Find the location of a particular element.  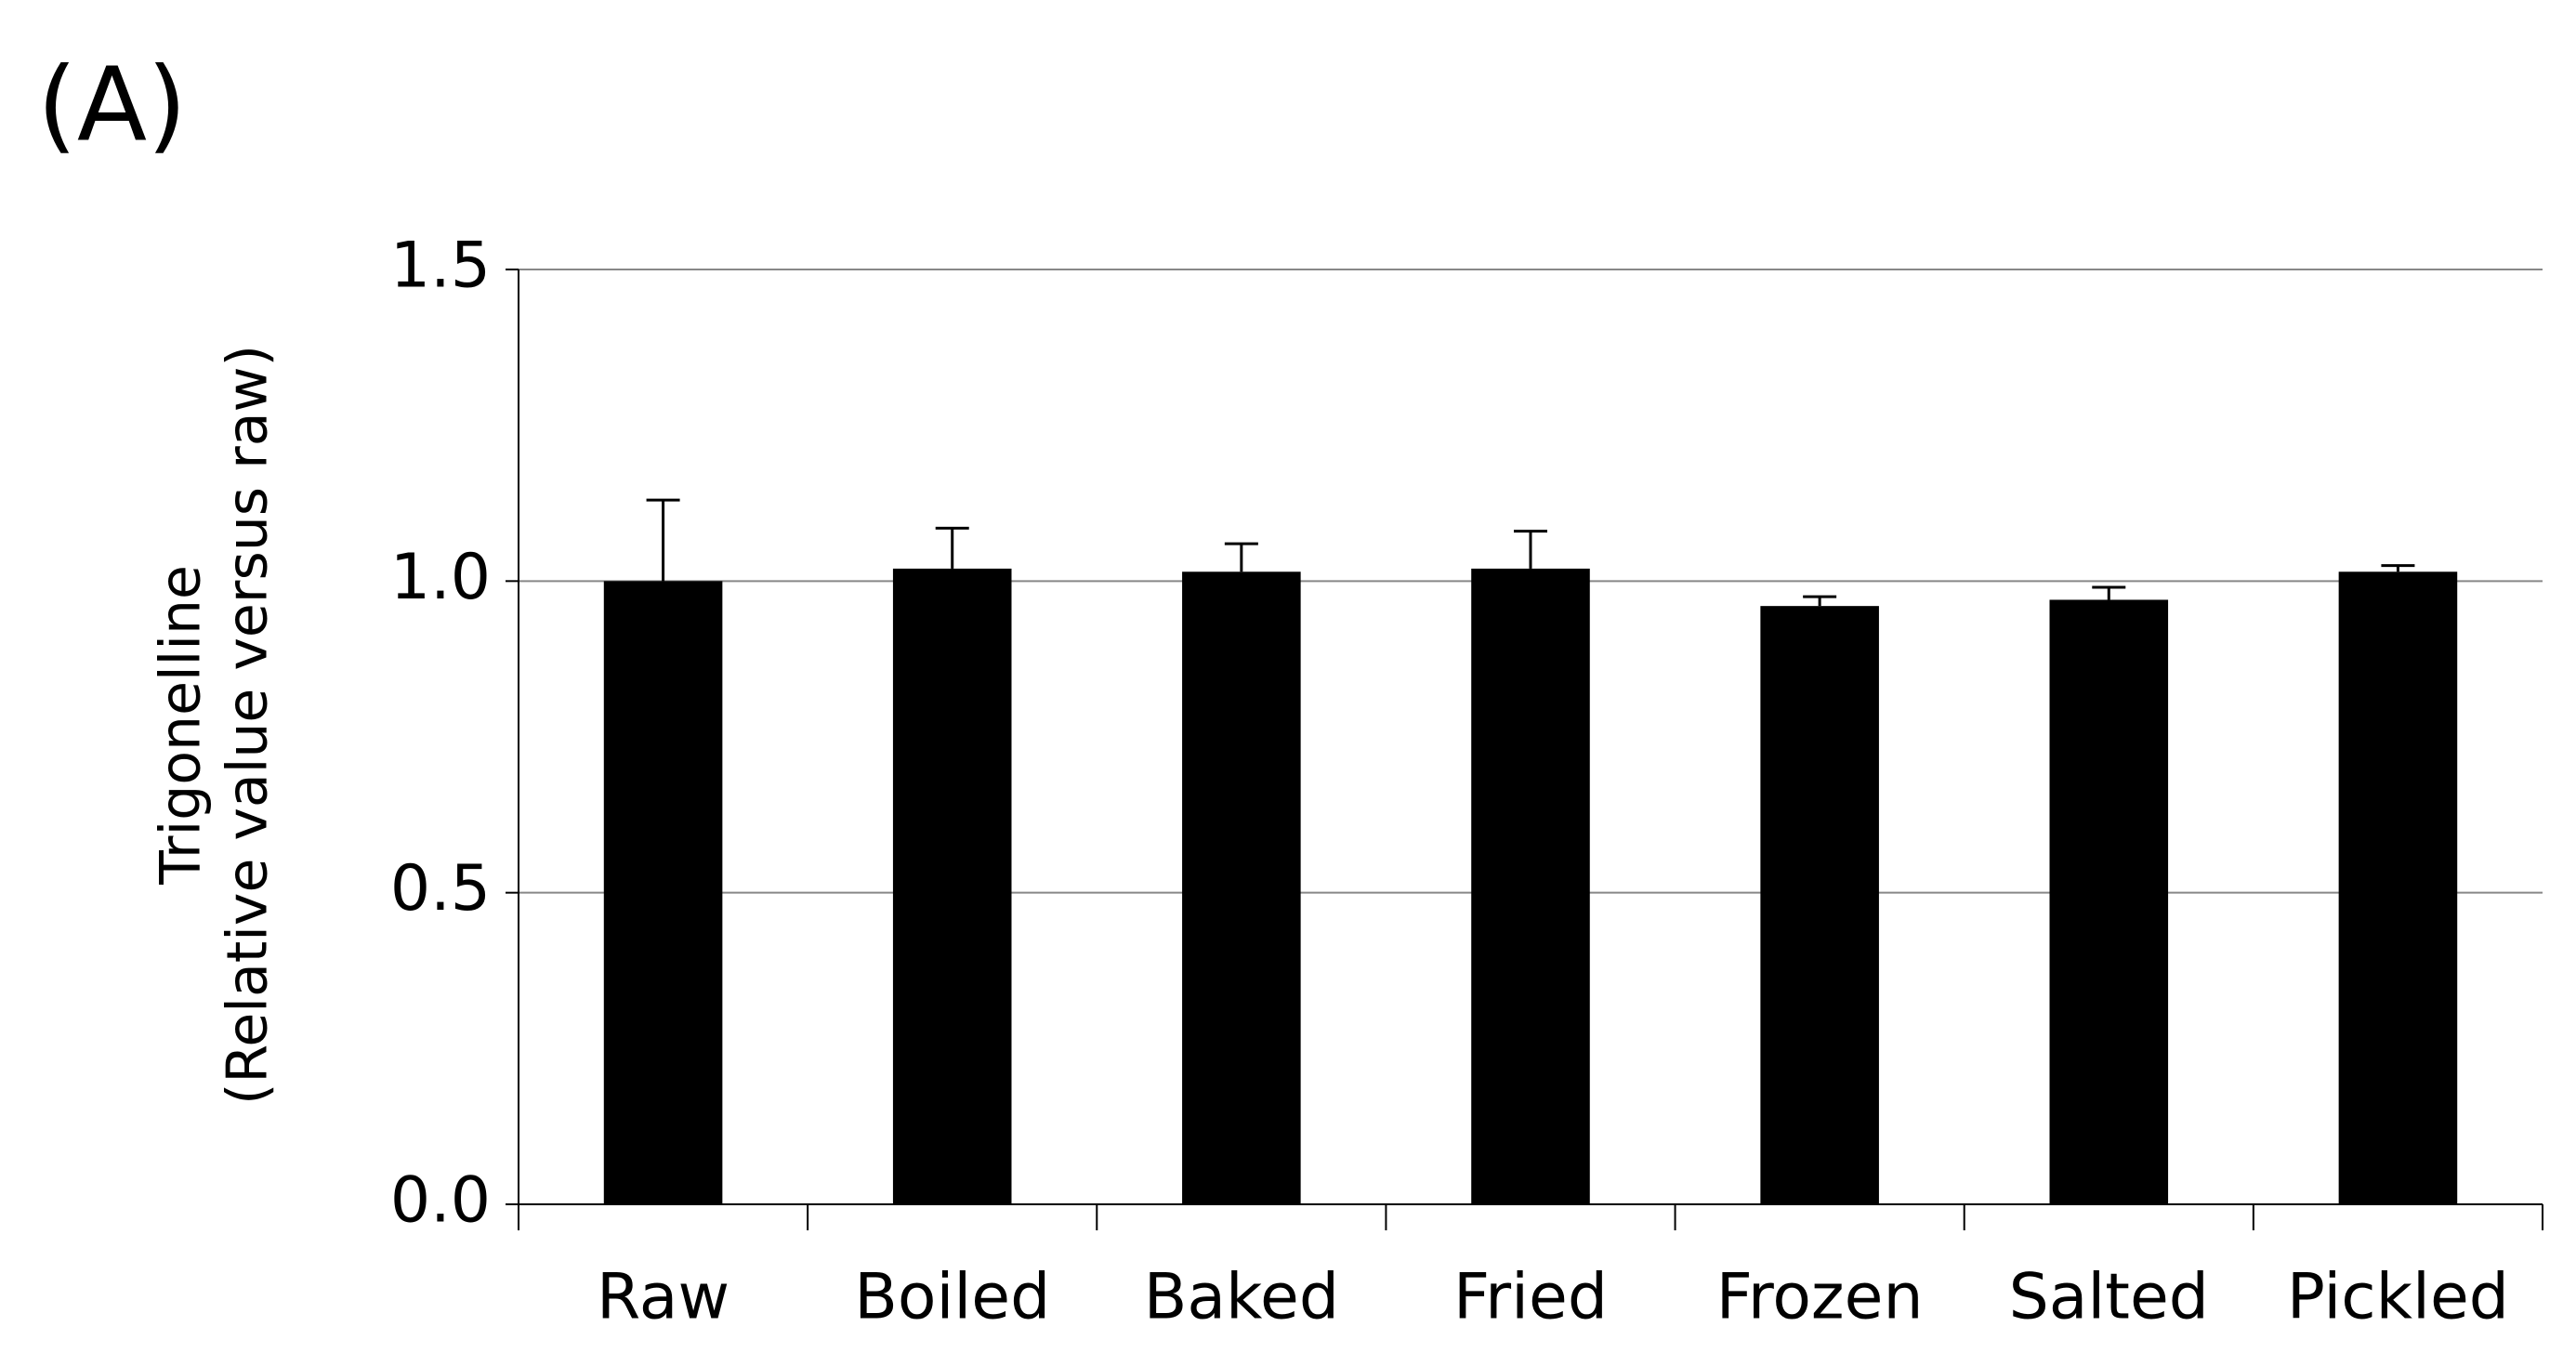

x-tick-label: Raw is located at coordinates (663, 1297).